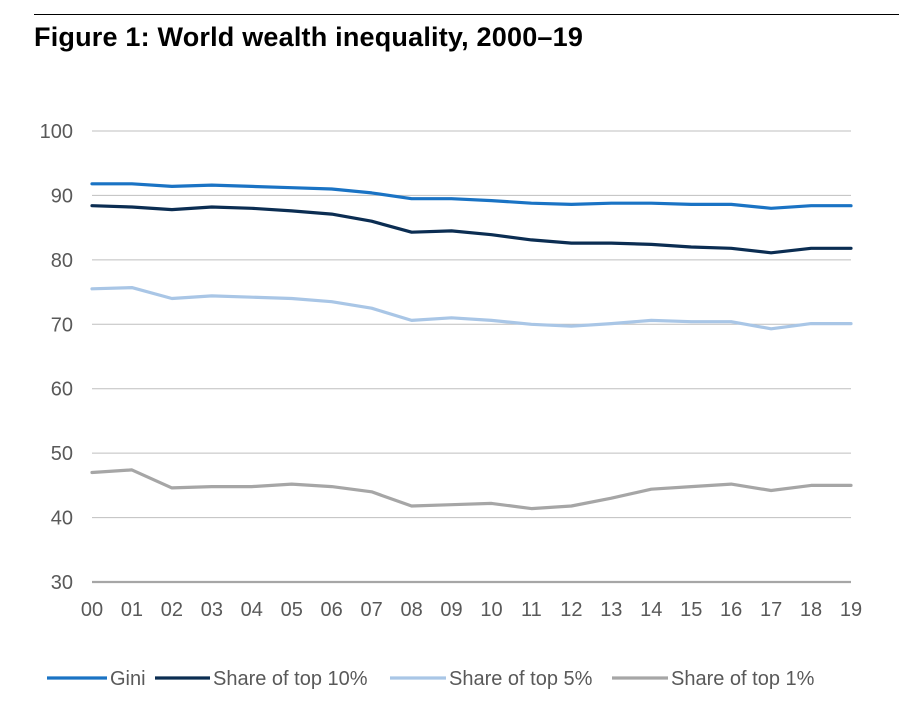 Image resolution: width=915 pixels, height=715 pixels. I want to click on x-tick-label: 15, so click(691, 610).